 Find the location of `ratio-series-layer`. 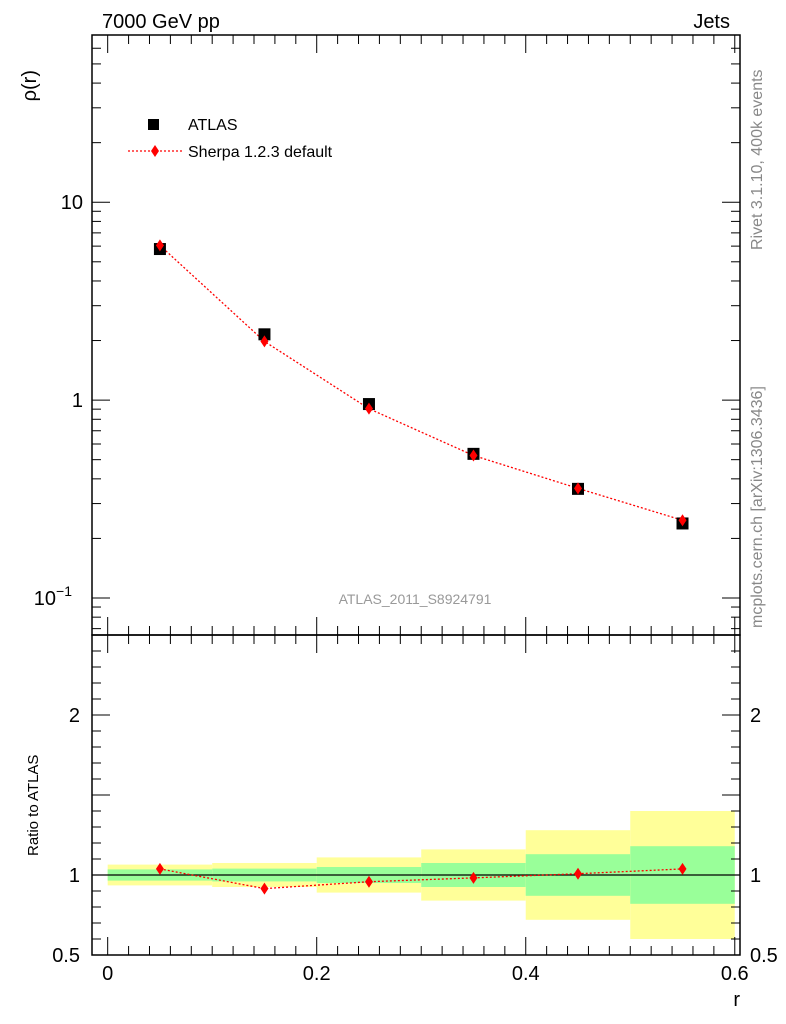

ratio-series-layer is located at coordinates (421, 878).